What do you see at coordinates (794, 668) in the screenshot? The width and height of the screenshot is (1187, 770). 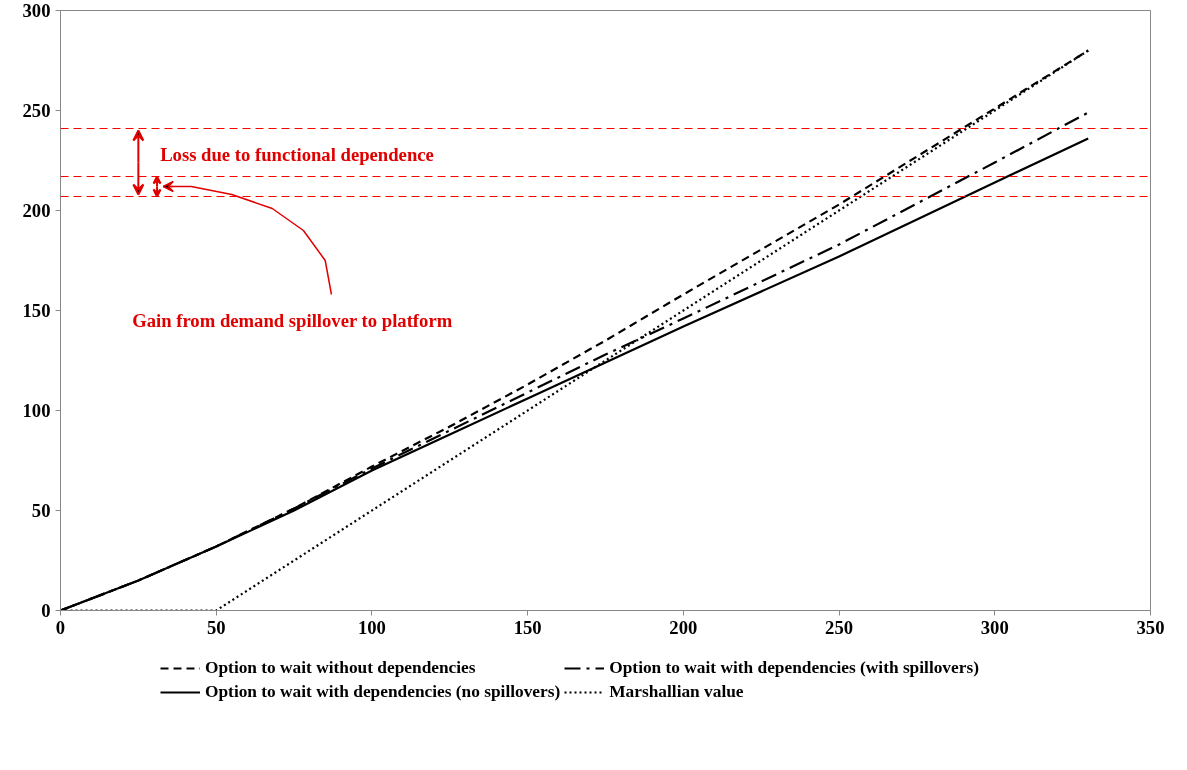 I see `legend-label: Option to wait with dependencies (with spillovers)` at bounding box center [794, 668].